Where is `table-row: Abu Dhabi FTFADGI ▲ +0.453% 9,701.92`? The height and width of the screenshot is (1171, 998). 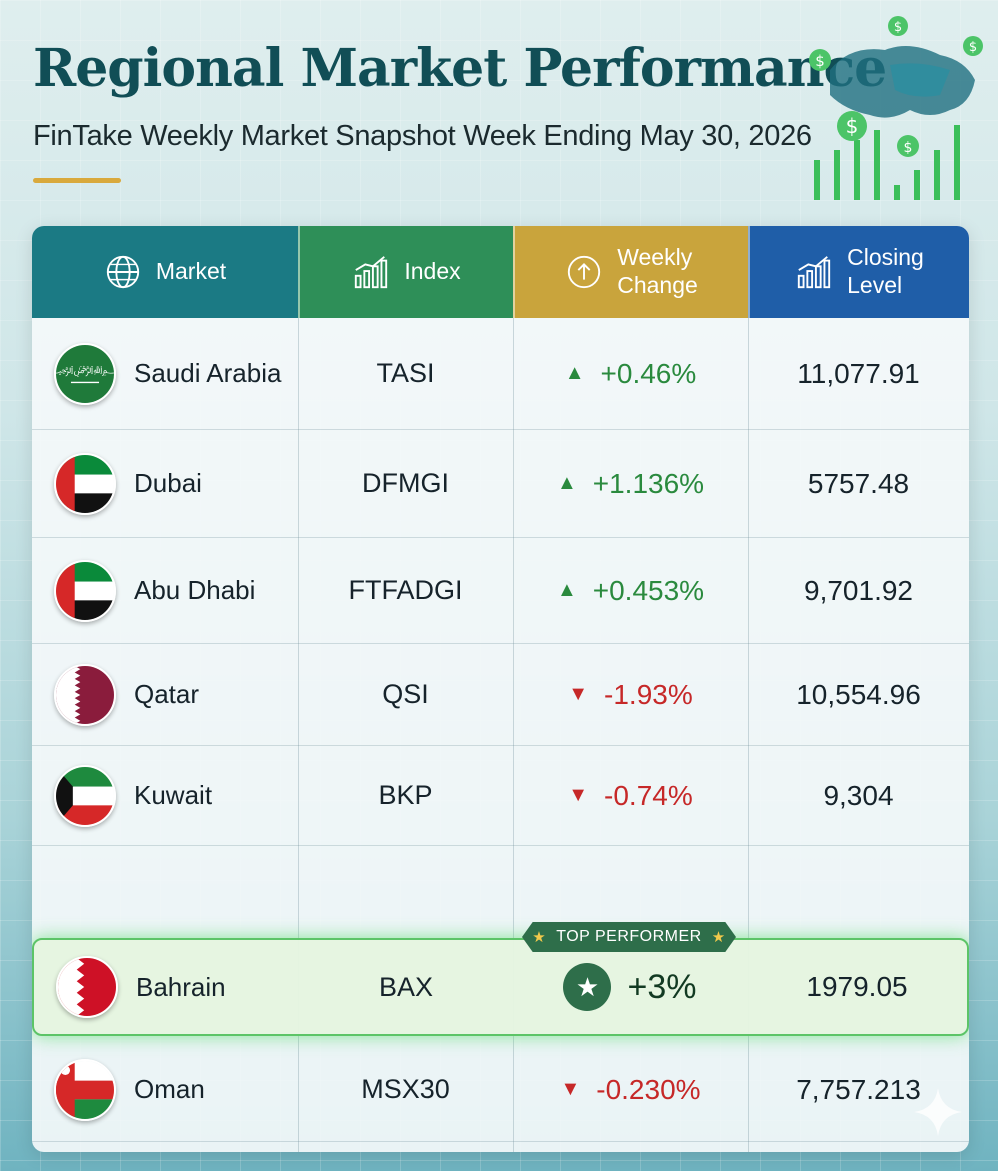
table-row: Abu Dhabi FTFADGI ▲ +0.453% 9,701.92 is located at coordinates (500, 591).